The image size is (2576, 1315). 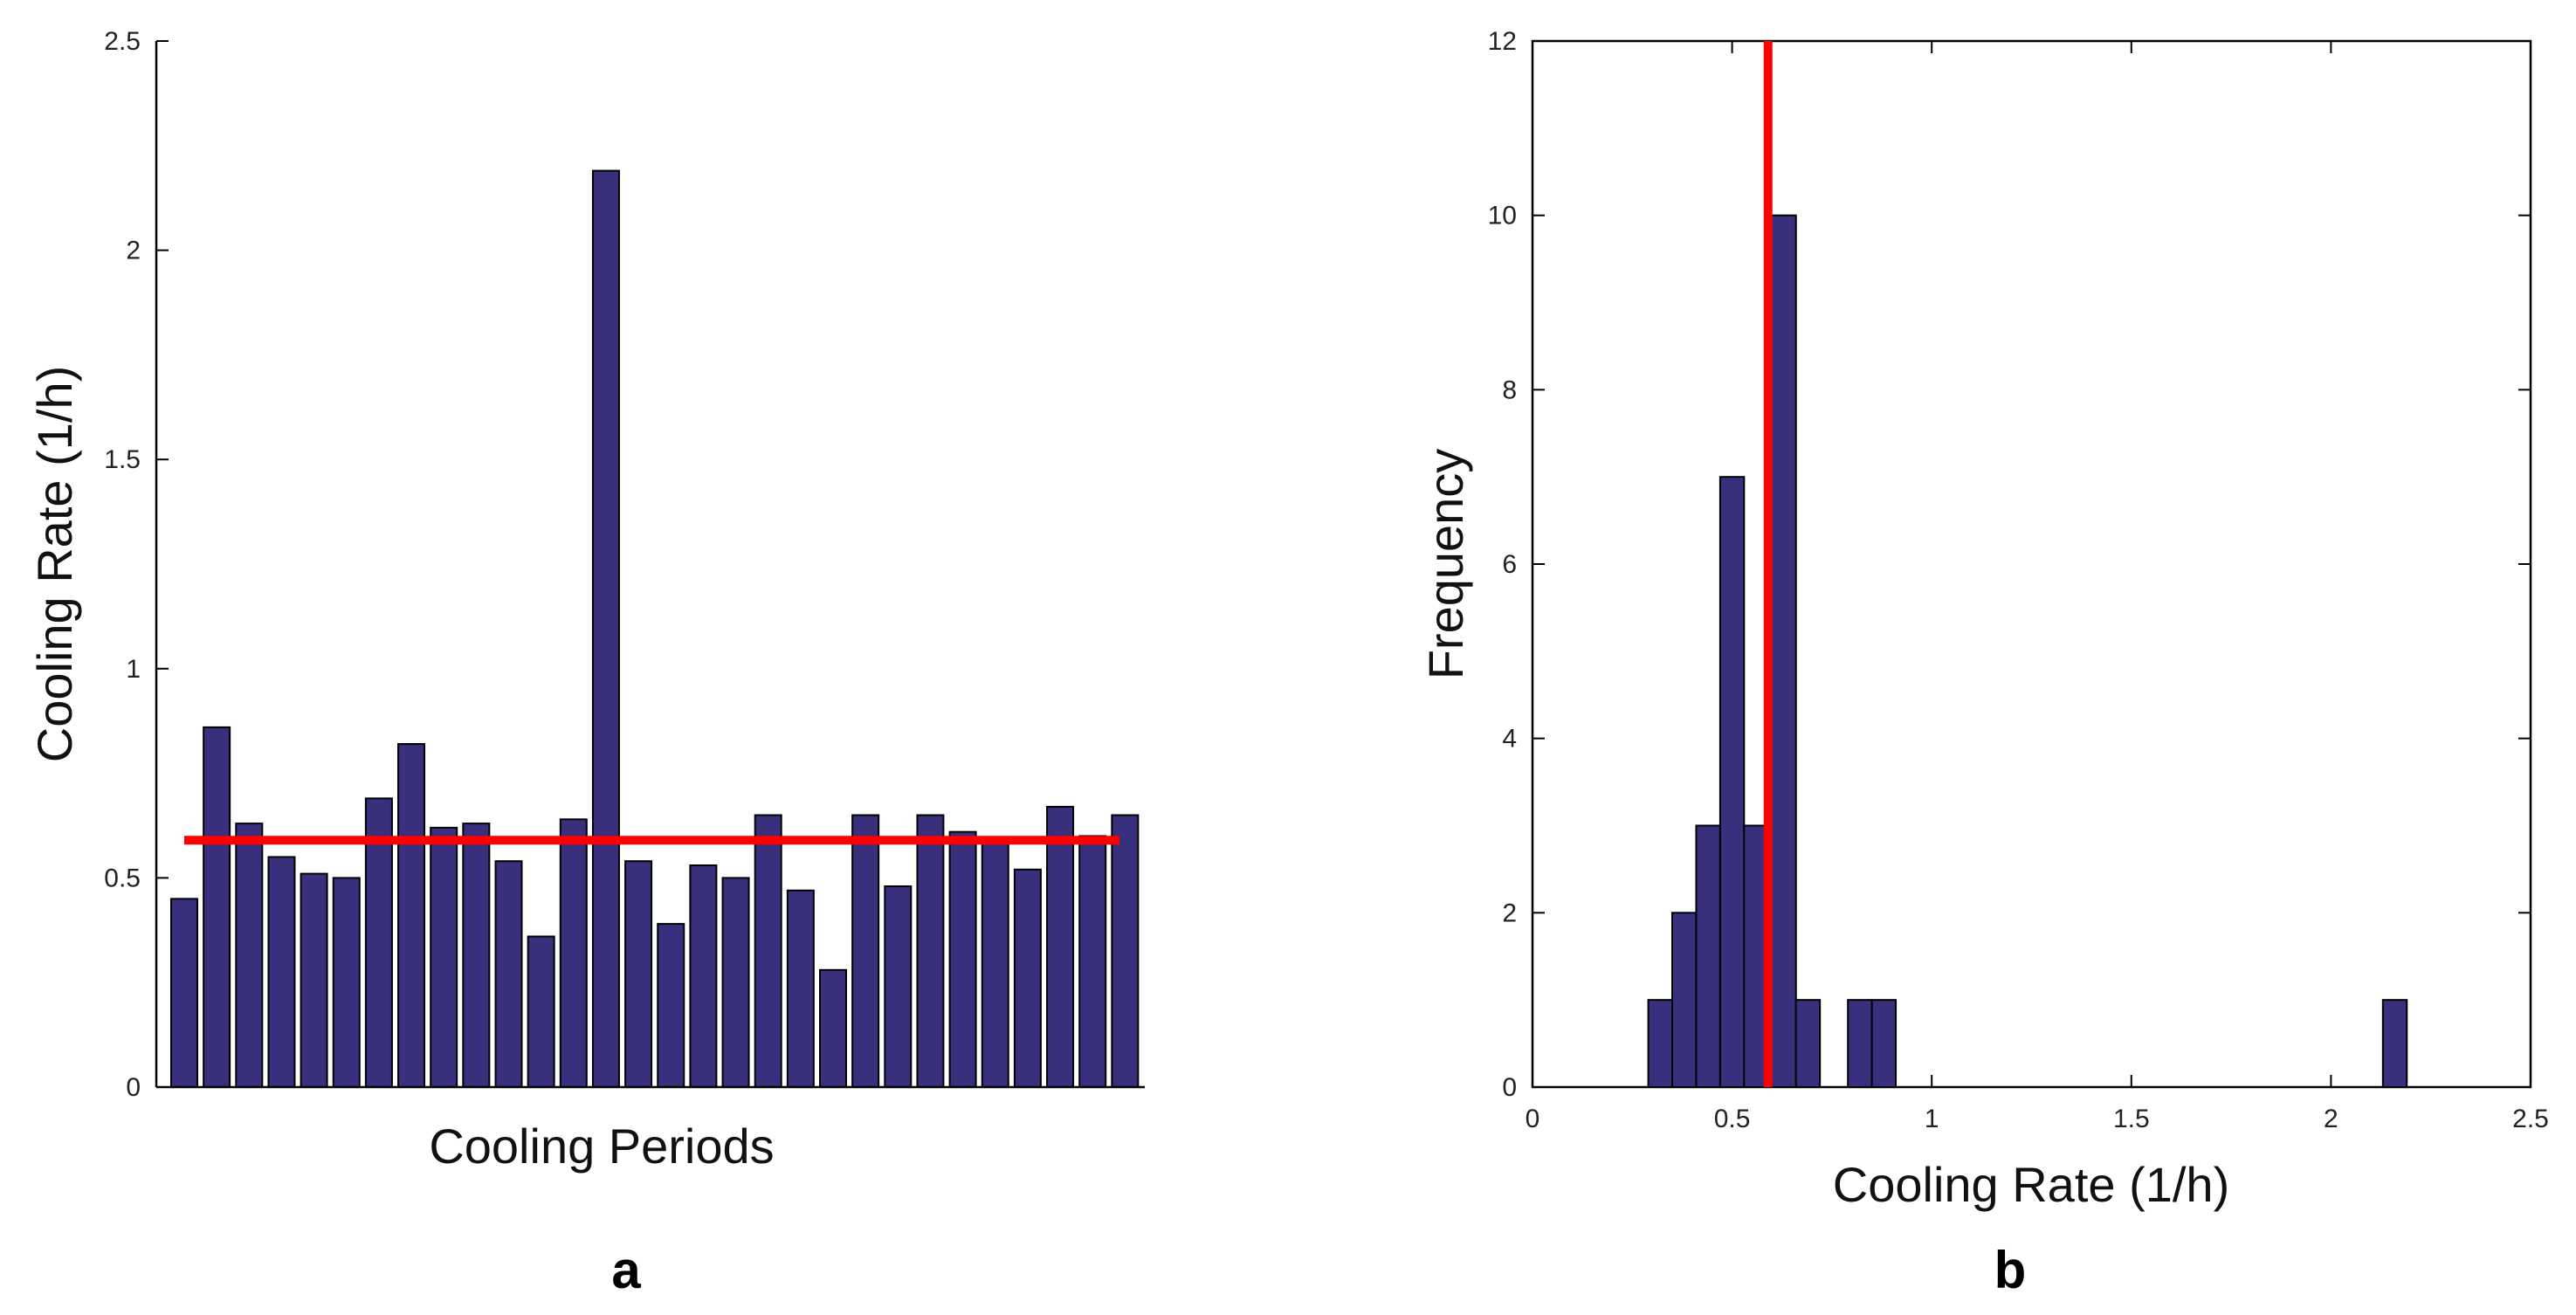 What do you see at coordinates (122, 460) in the screenshot?
I see `panel-a-y-tick-label: 1.5` at bounding box center [122, 460].